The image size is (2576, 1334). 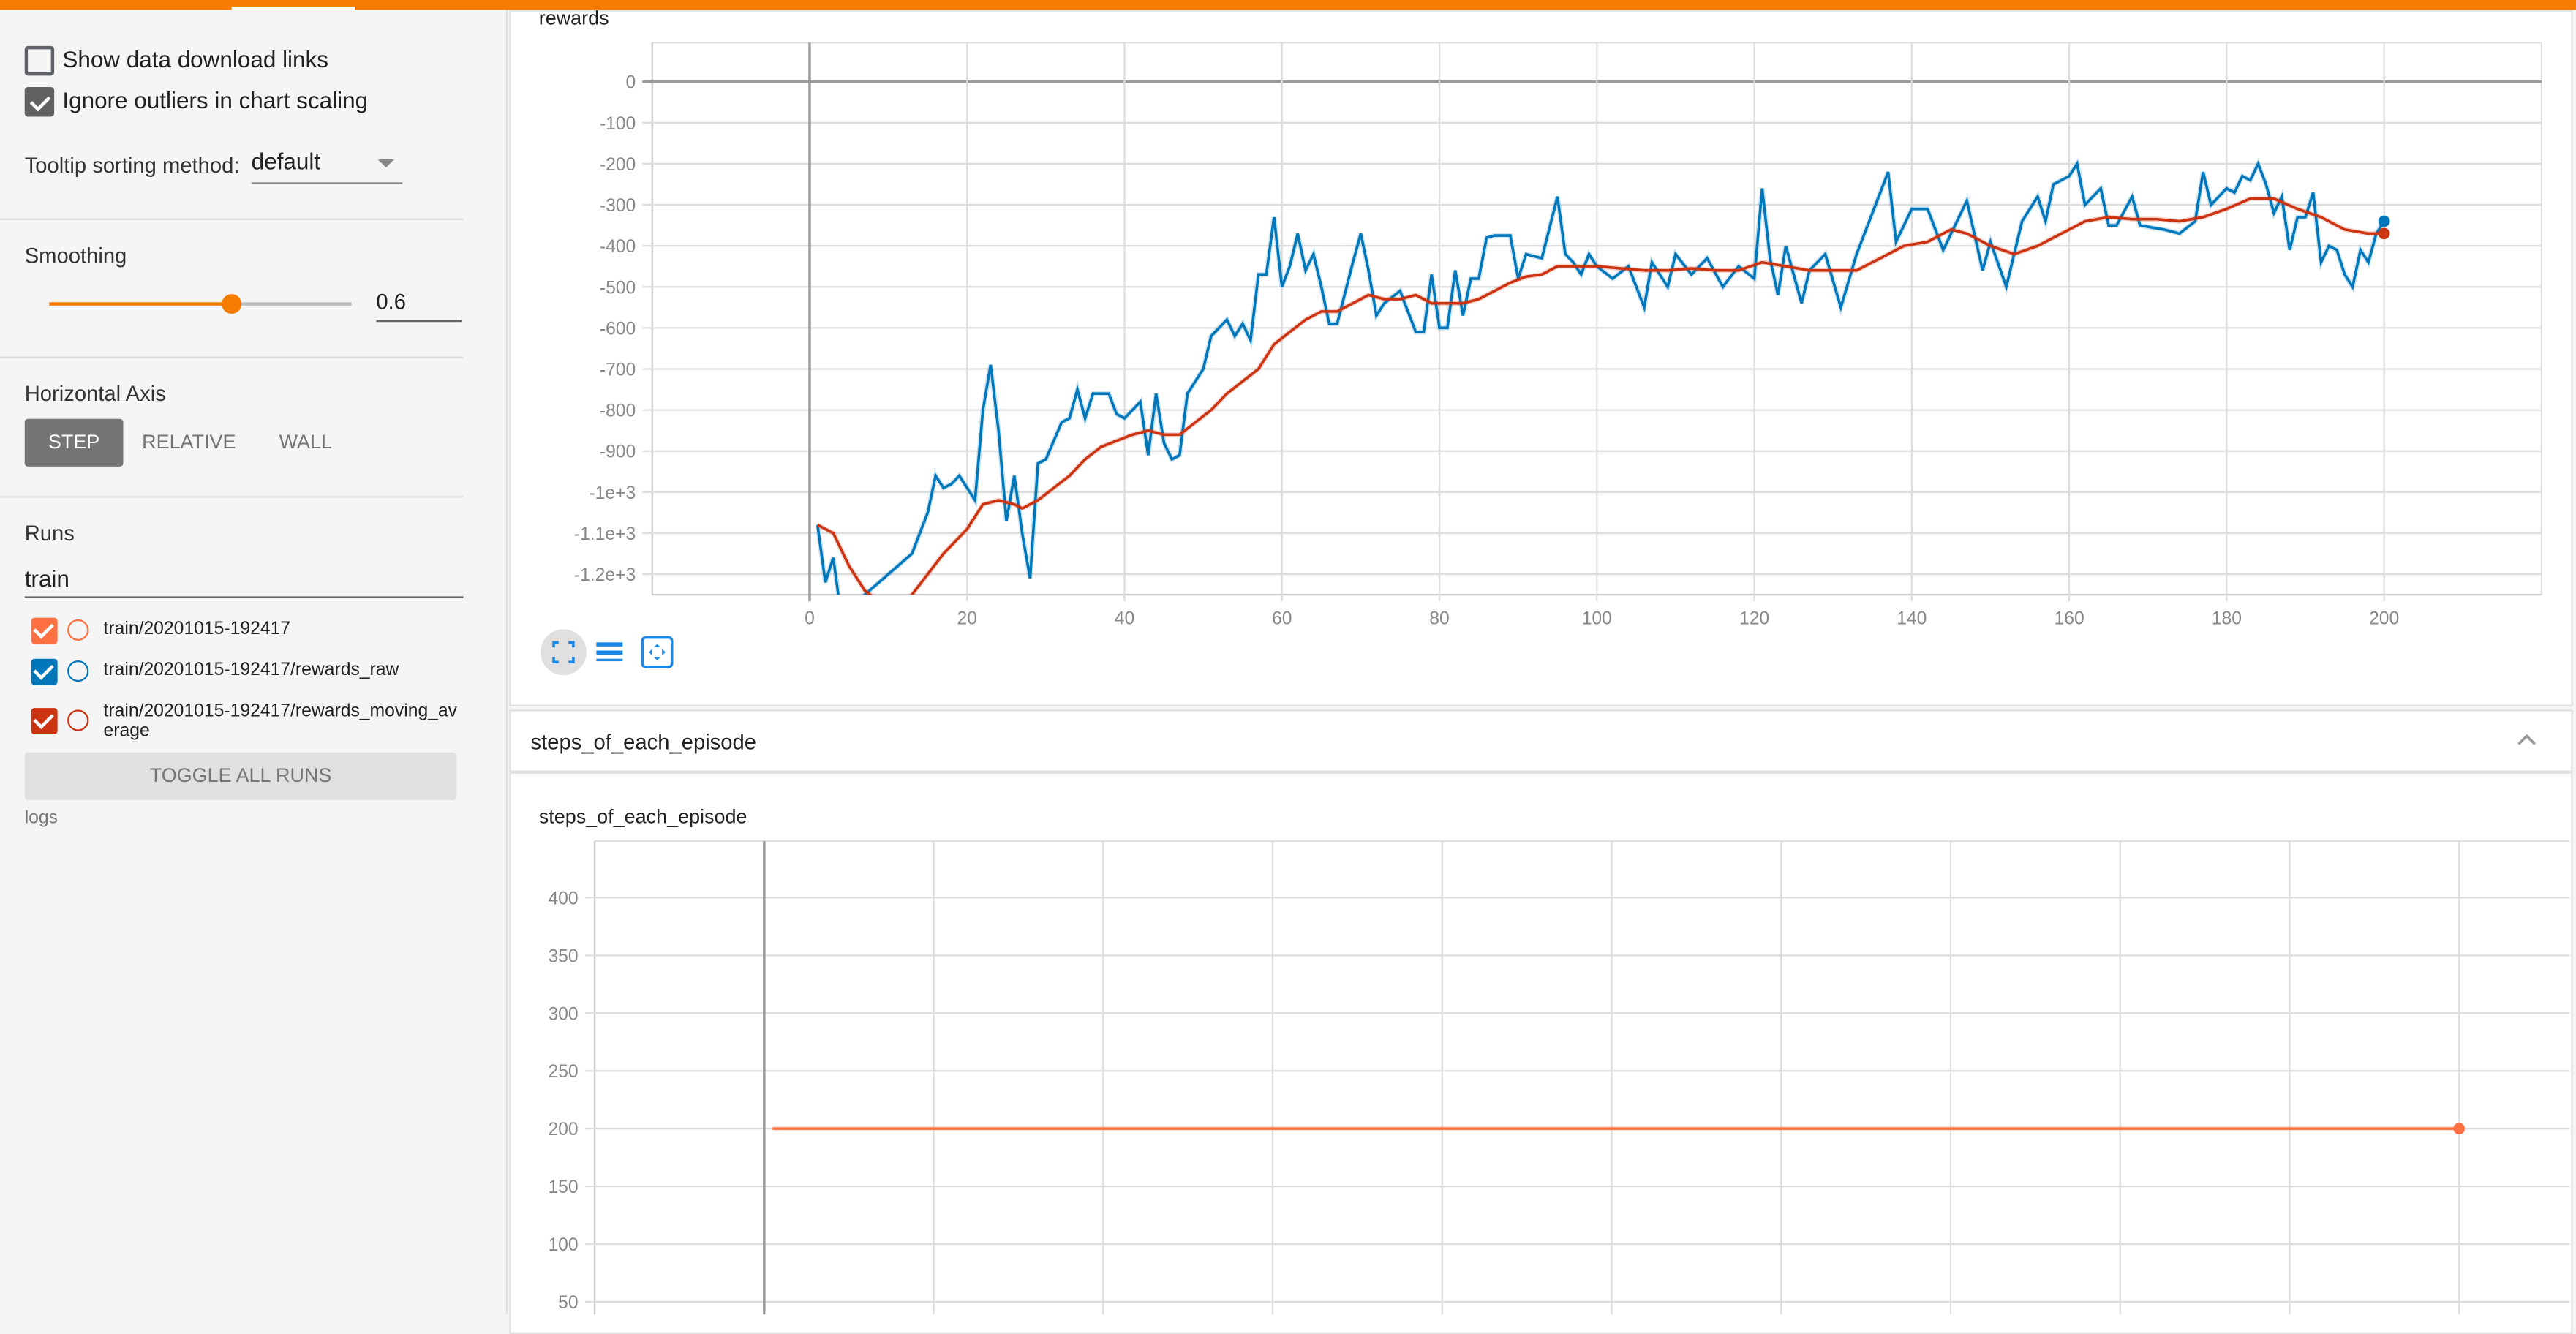 I want to click on y-tick-label: 250, so click(x=563, y=1072).